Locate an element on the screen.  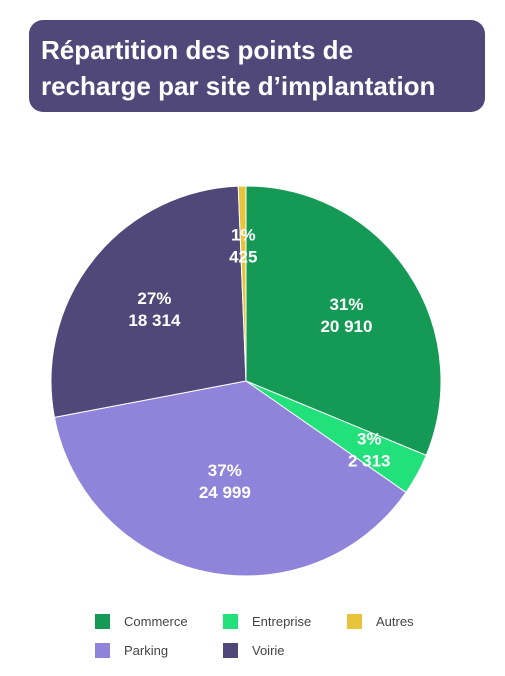
chart-title-line-1: Répartition des points de is located at coordinates (197, 50).